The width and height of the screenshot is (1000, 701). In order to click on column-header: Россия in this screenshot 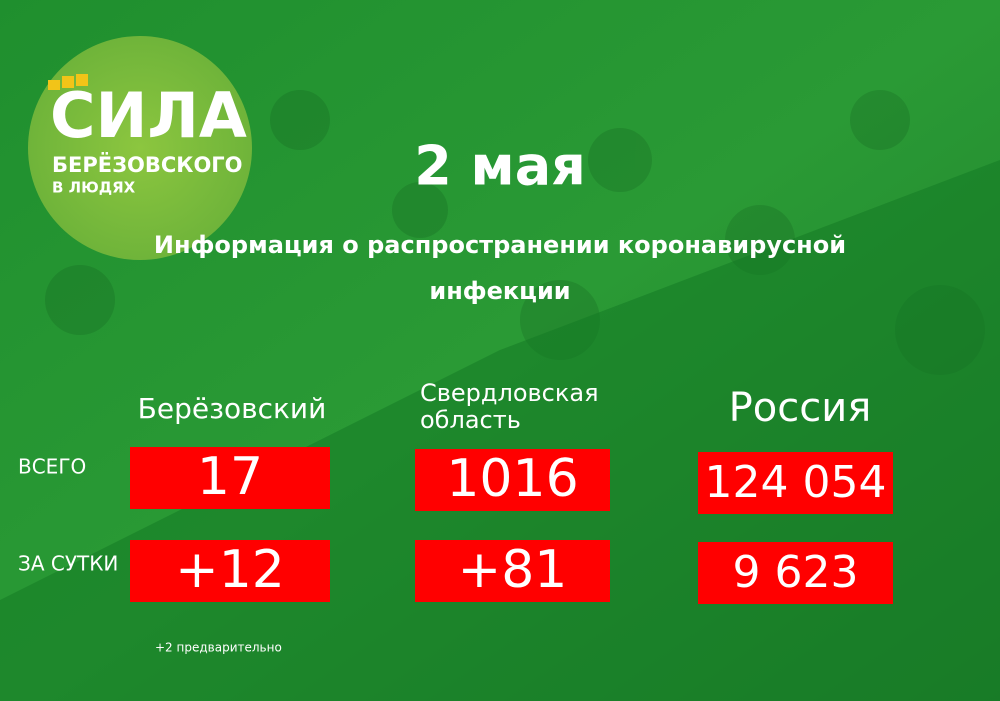, I will do `click(800, 408)`.